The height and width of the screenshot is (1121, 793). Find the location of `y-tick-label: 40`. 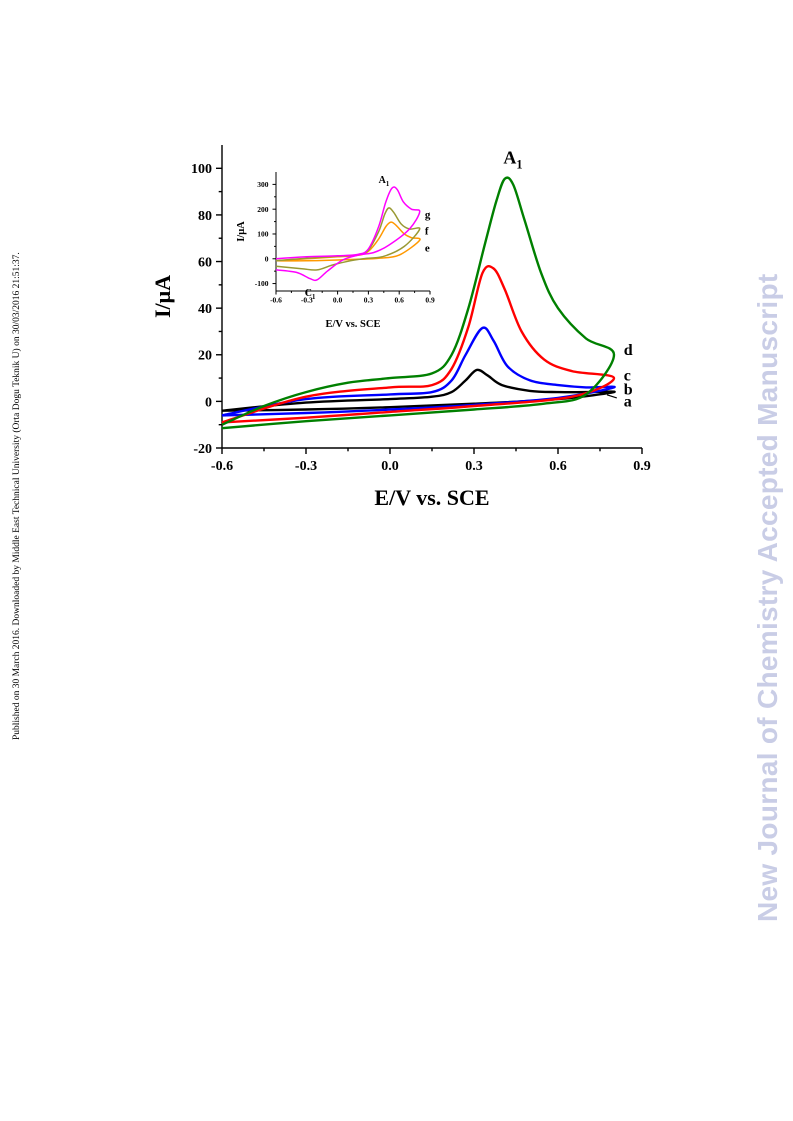

y-tick-label: 40 is located at coordinates (205, 309).